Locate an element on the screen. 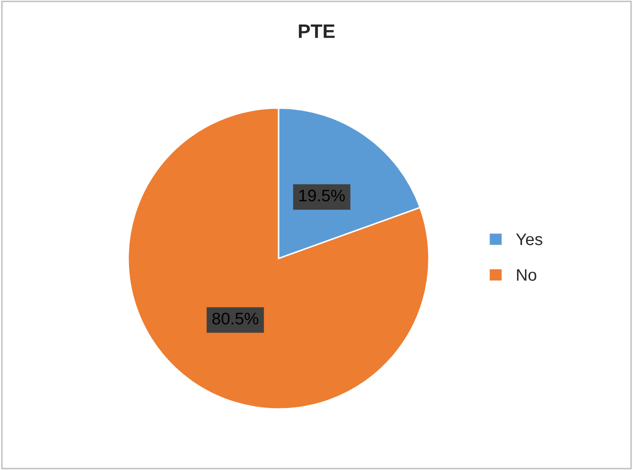 The height and width of the screenshot is (470, 633). data-label: 19.5% is located at coordinates (322, 196).